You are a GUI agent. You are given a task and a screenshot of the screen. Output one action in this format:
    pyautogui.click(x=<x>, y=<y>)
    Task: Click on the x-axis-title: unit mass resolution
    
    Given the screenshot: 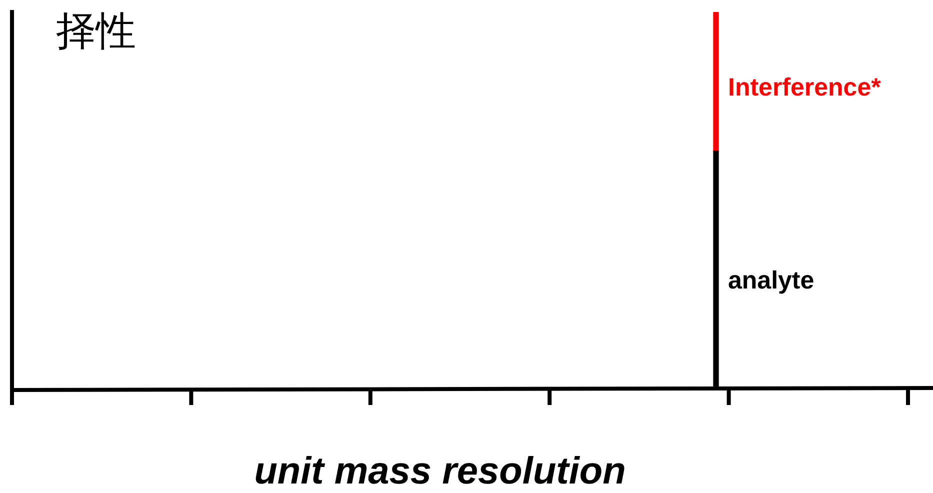 What is the action you would take?
    pyautogui.click(x=440, y=471)
    